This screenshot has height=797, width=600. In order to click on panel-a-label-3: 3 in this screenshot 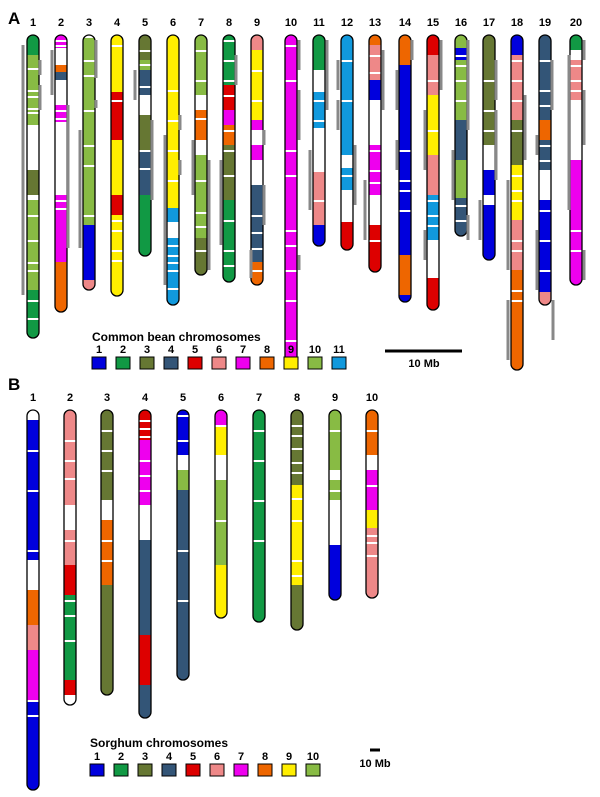, I will do `click(89, 23)`.